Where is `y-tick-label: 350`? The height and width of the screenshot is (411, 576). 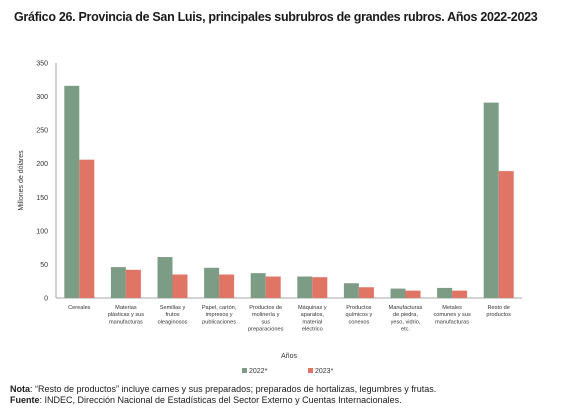
y-tick-label: 350 is located at coordinates (42, 64).